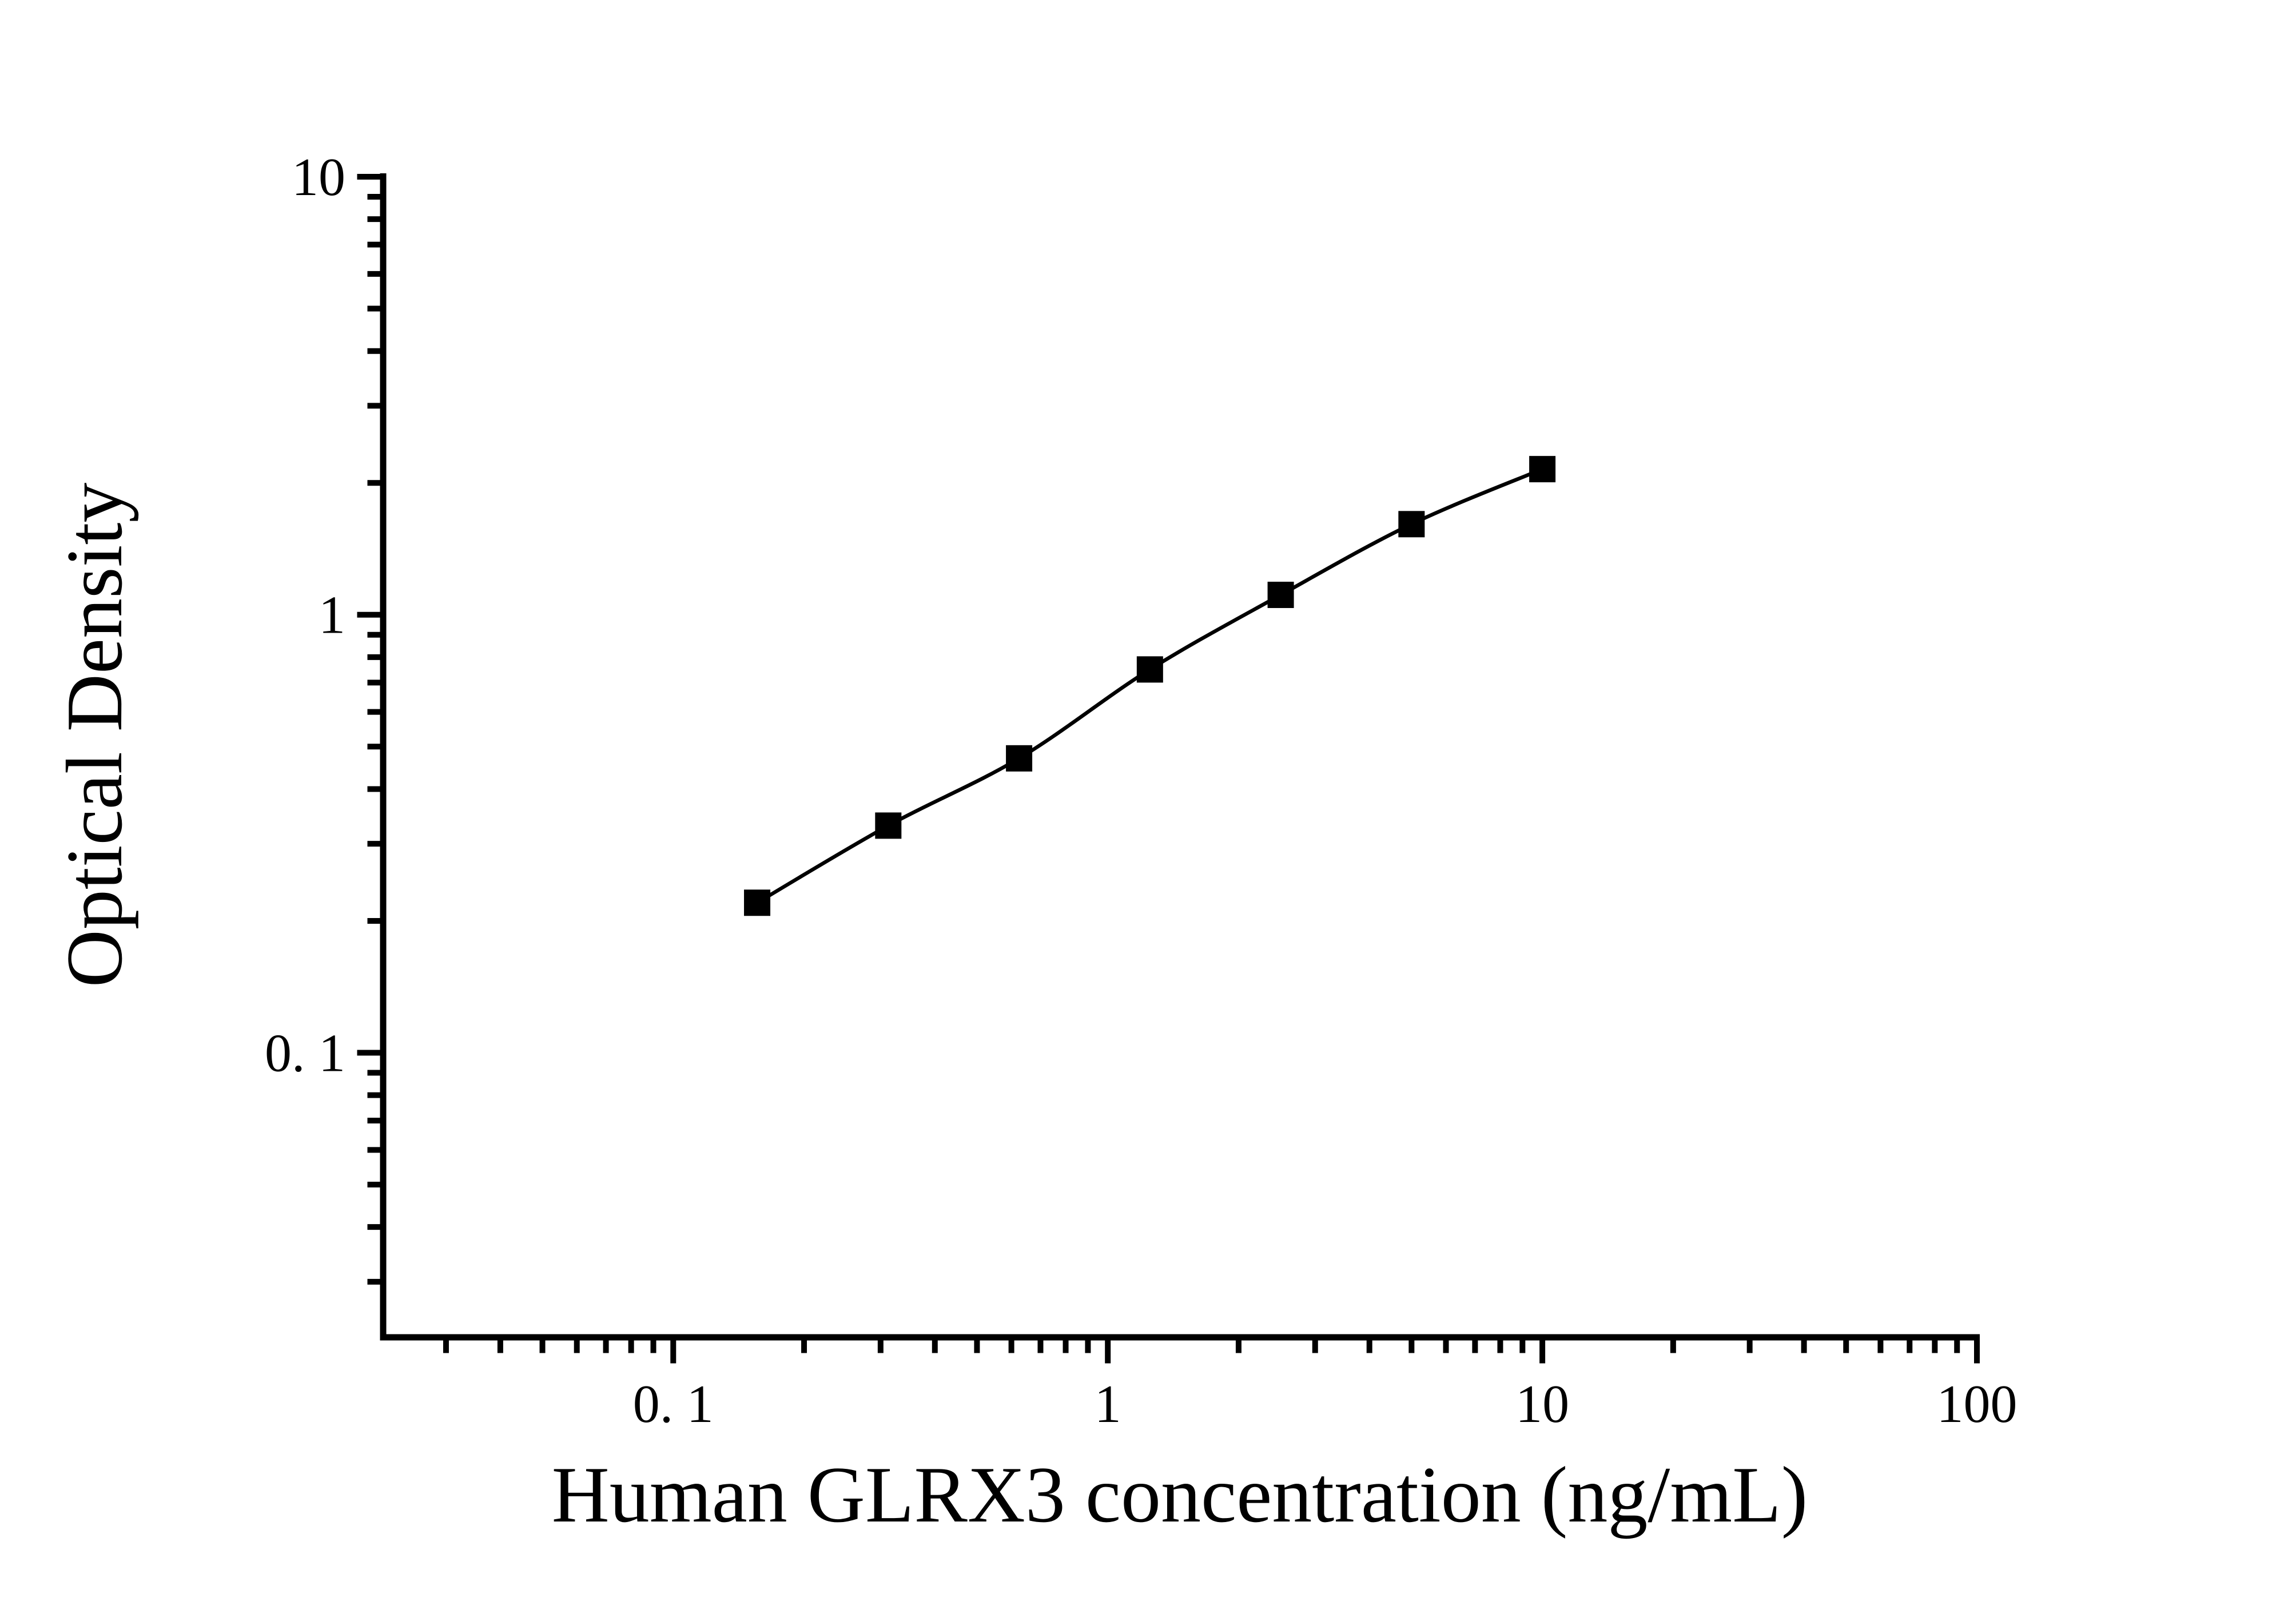 This screenshot has height=1605, width=2296. What do you see at coordinates (674, 1404) in the screenshot?
I see `x-tick-label: 0. 1` at bounding box center [674, 1404].